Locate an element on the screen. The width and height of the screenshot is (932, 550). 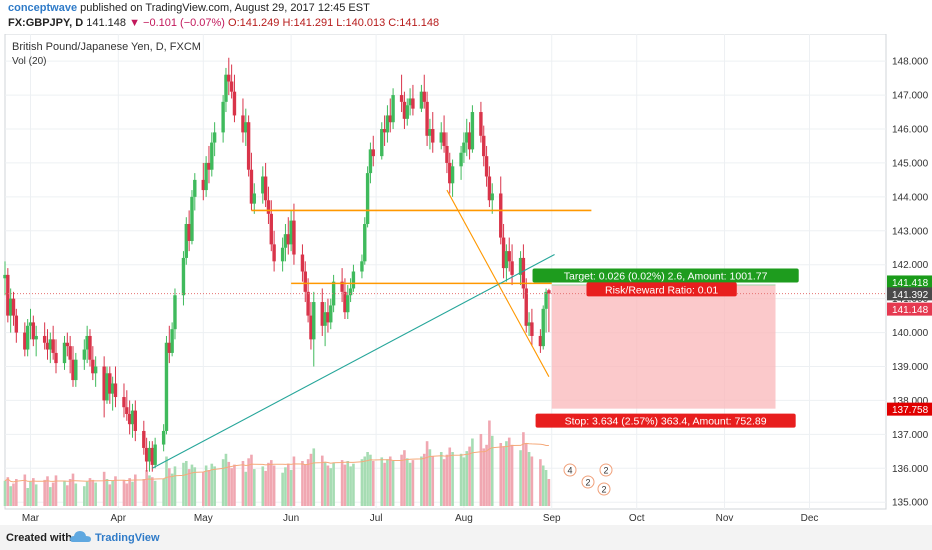
y-tick-label: 137.000 is located at coordinates (910, 435).